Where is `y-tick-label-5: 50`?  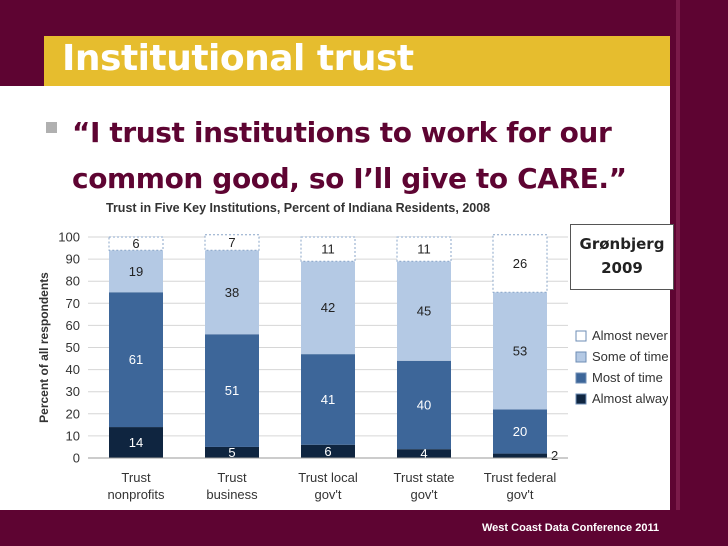
y-tick-label-5: 50 is located at coordinates (73, 347).